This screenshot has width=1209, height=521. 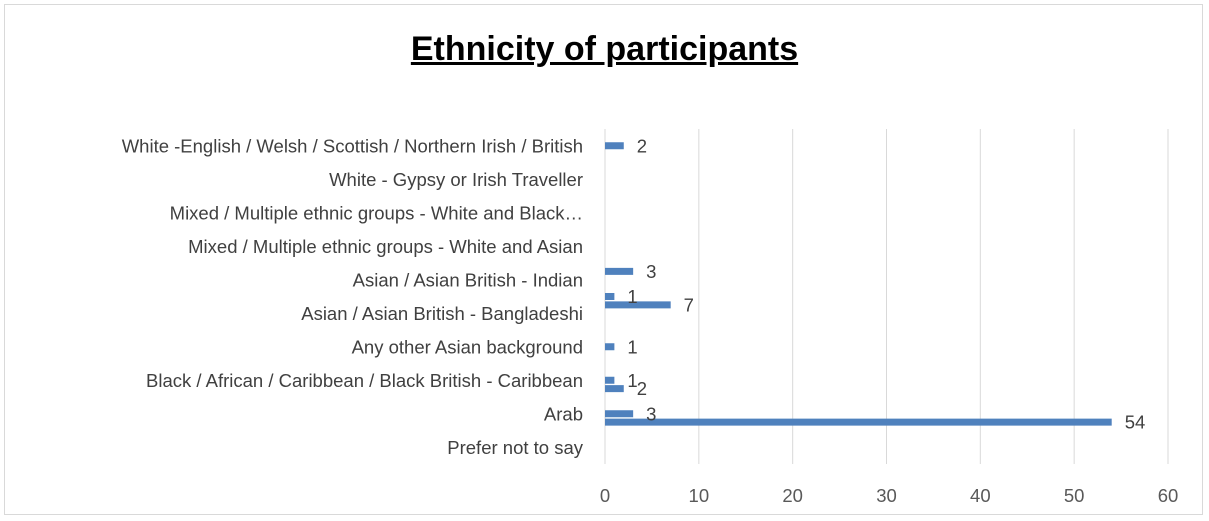 What do you see at coordinates (563, 413) in the screenshot?
I see `category-label: Arab` at bounding box center [563, 413].